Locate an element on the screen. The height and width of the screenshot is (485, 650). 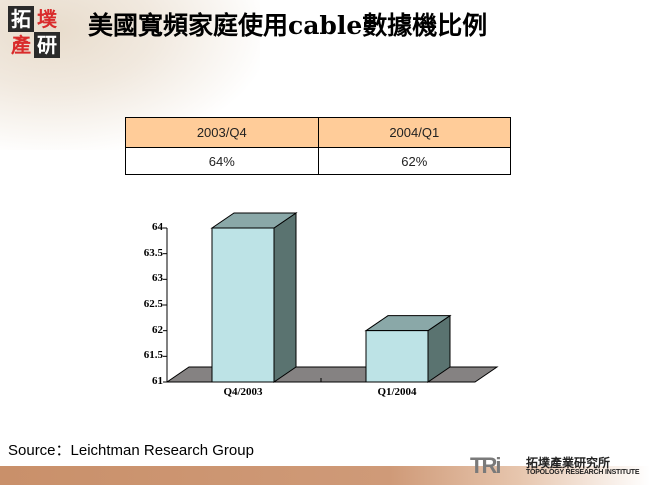
table-header-cell: 2003/Q4 is located at coordinates (222, 132).